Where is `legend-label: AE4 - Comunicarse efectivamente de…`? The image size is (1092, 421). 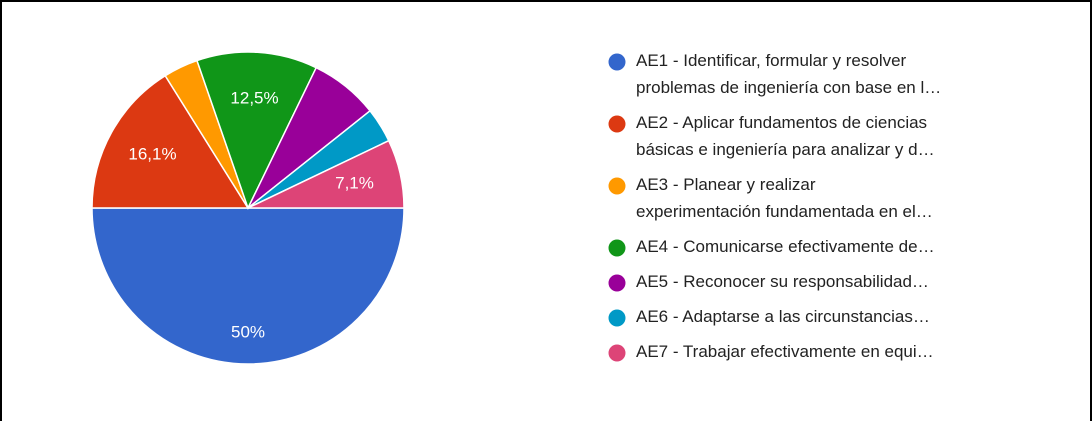 legend-label: AE4 - Comunicarse efectivamente de… is located at coordinates (785, 246).